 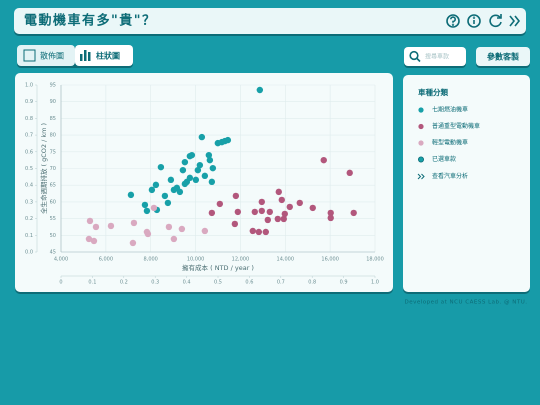 I want to click on help-icon, so click(x=453, y=21).